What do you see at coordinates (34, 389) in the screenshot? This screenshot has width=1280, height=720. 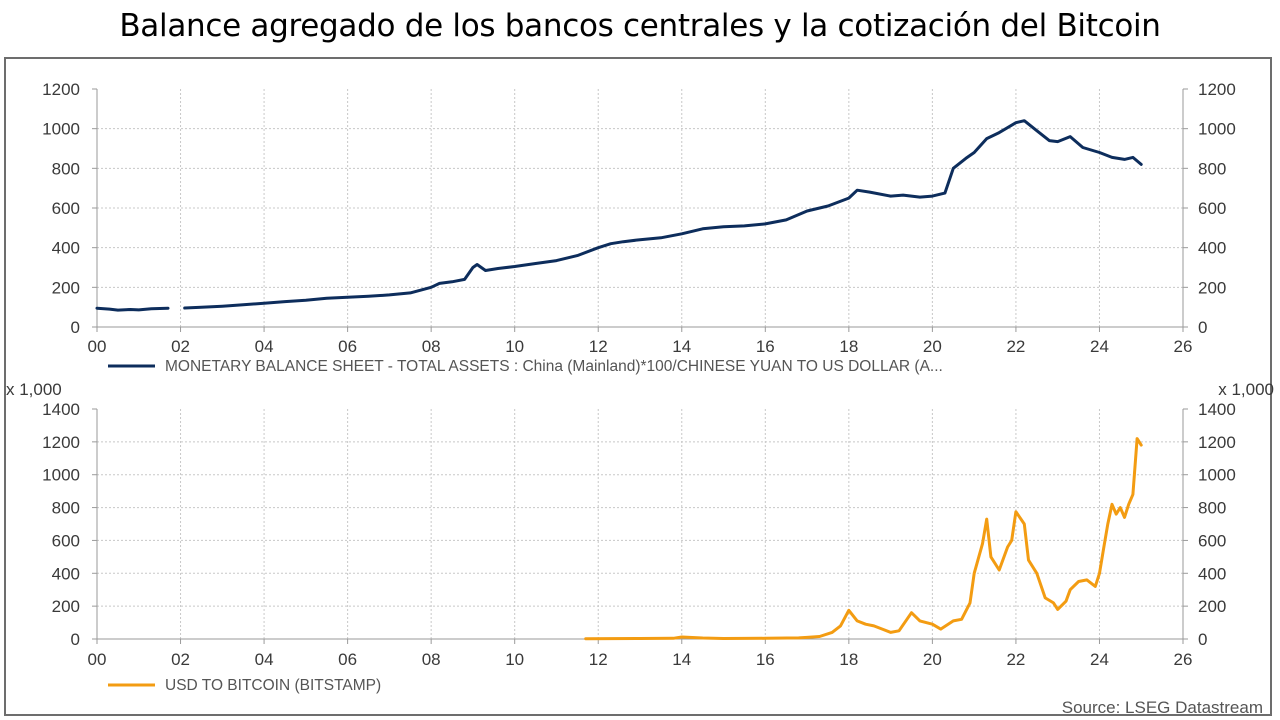 I see `y-multiplier-label-left: x 1,000` at bounding box center [34, 389].